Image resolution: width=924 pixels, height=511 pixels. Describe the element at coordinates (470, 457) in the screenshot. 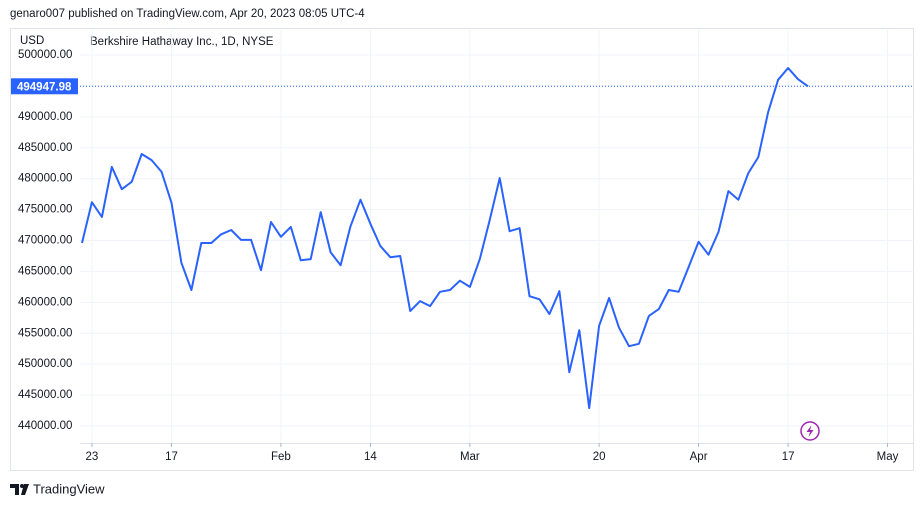

I see `x-tick-label: Mar` at that location.